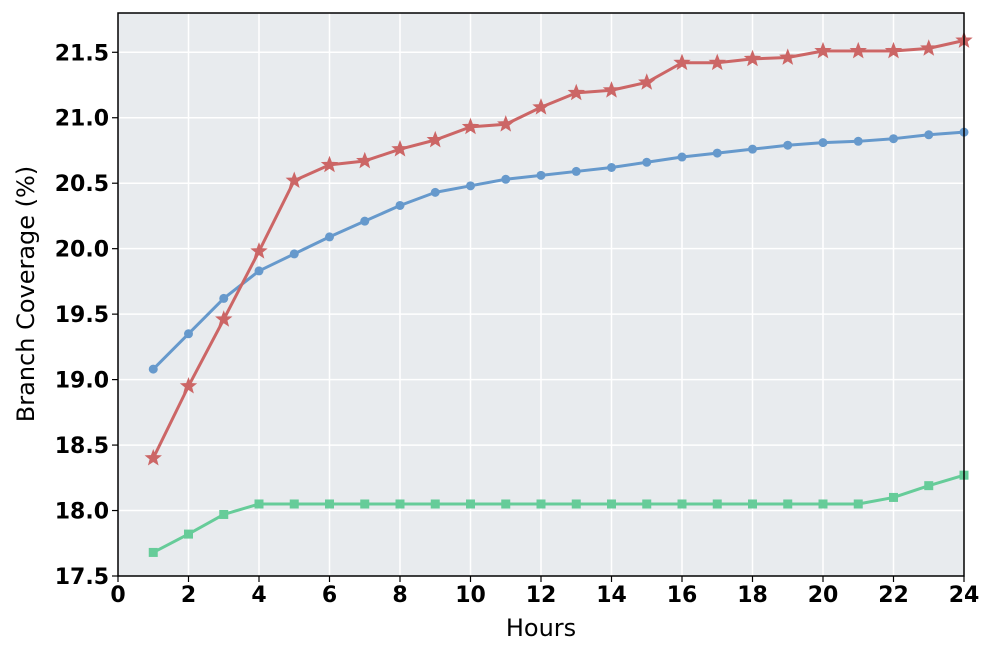 This screenshot has height=655, width=996. Describe the element at coordinates (964, 595) in the screenshot. I see `x-tick-label: 24` at that location.